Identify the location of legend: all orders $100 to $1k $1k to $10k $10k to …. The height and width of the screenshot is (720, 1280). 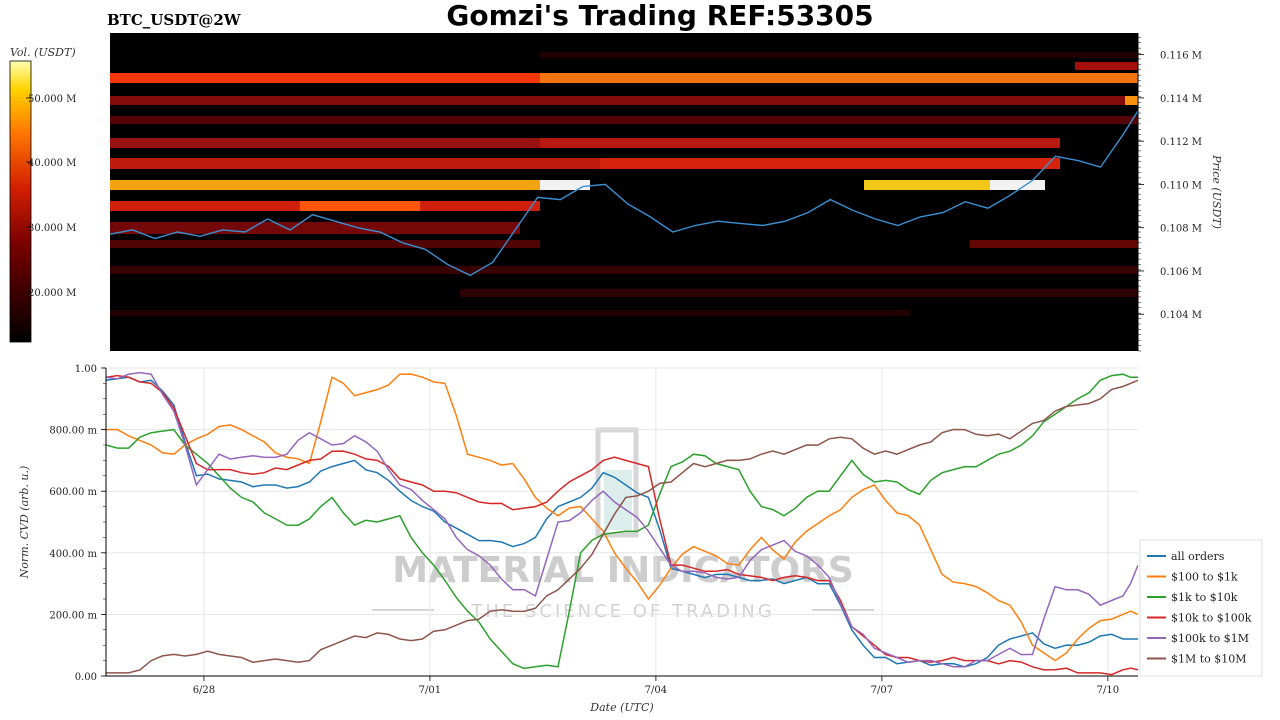
(1201, 608).